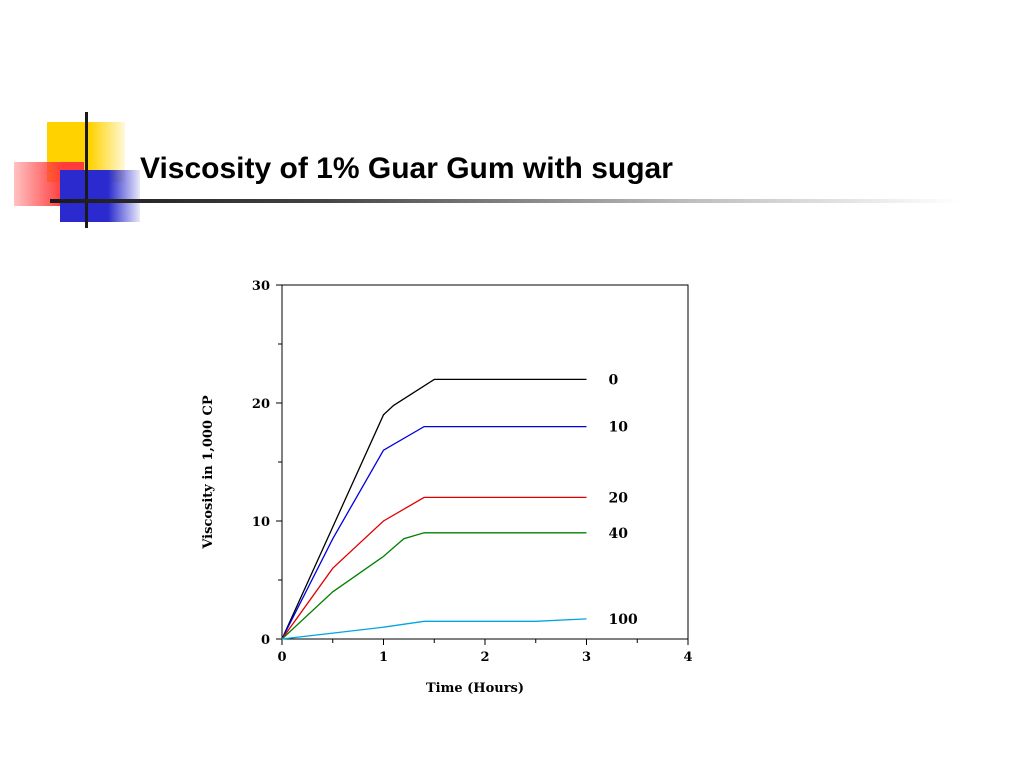 This screenshot has height=768, width=1024. I want to click on series-lines, so click(434, 509).